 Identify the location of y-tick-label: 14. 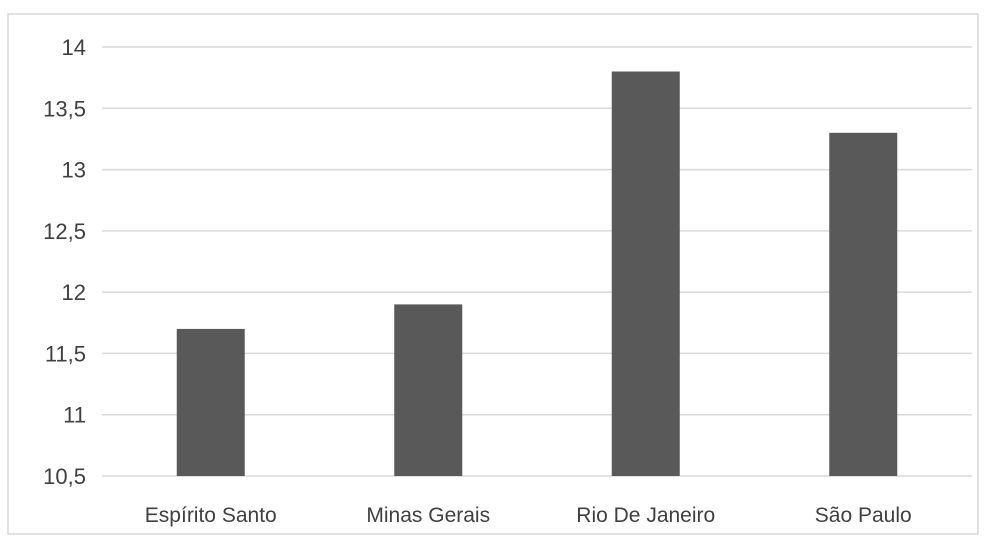
(74, 47).